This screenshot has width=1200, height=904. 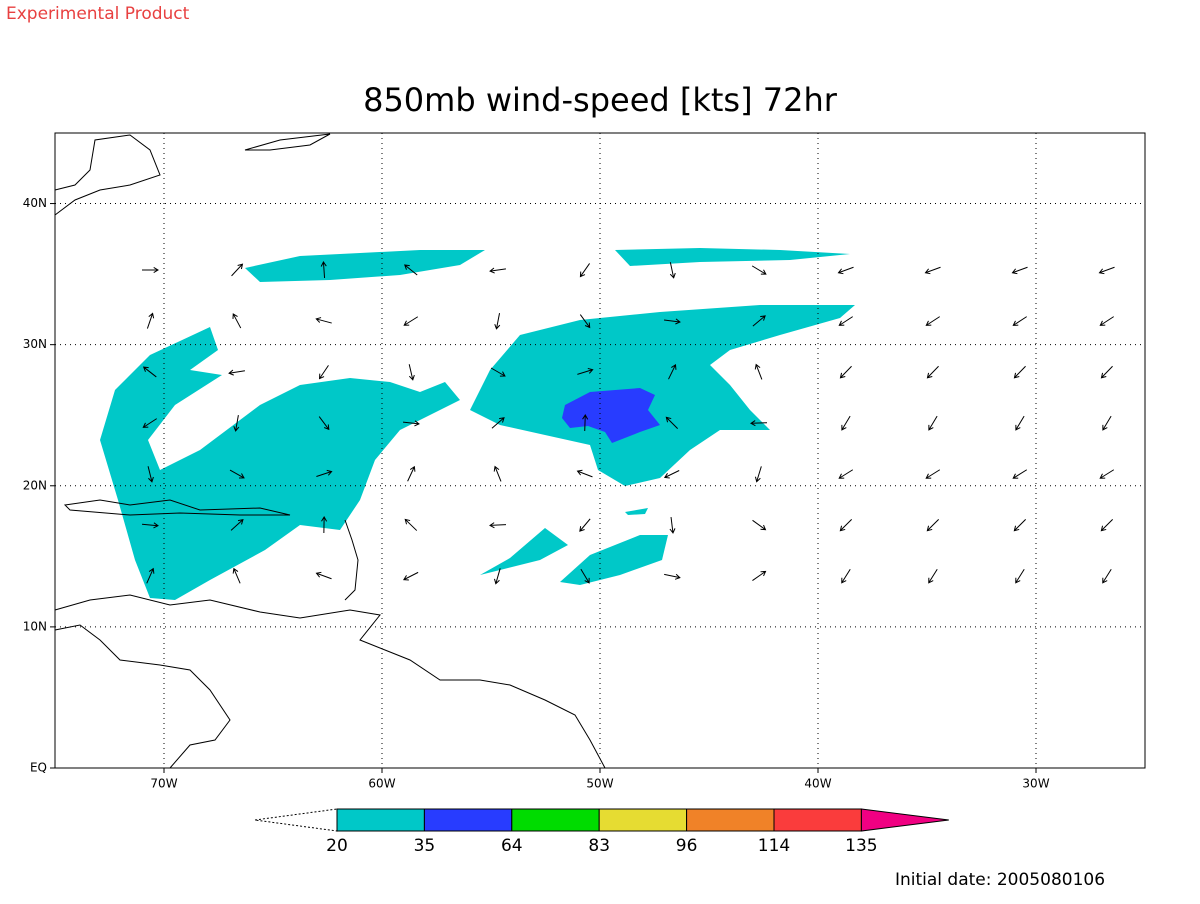 I want to click on y-tick-label: 40N, so click(x=35, y=203).